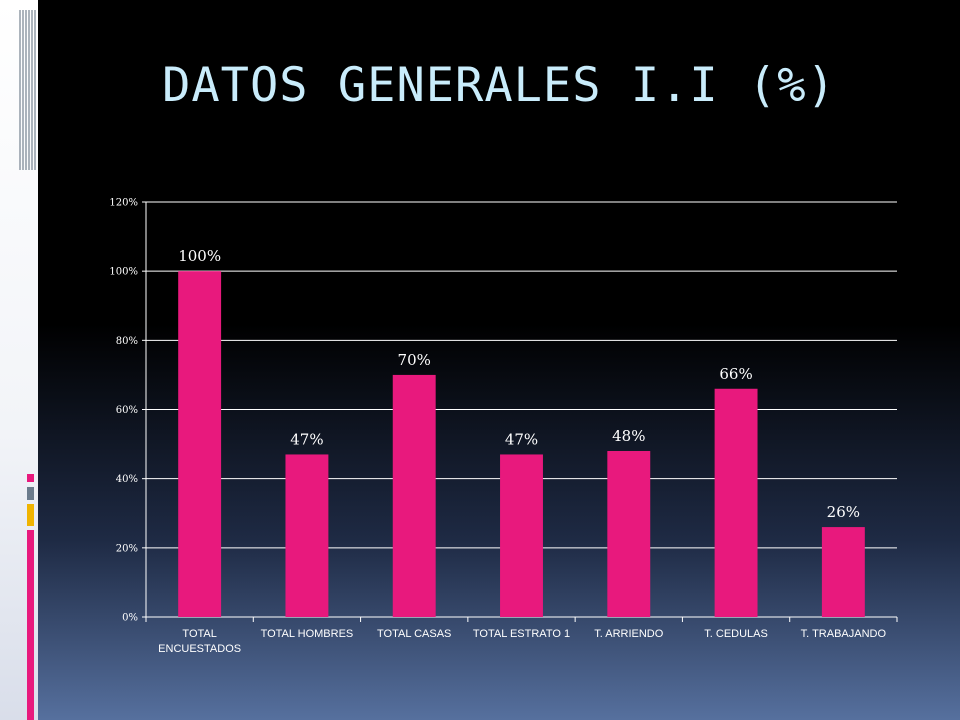  Describe the element at coordinates (521, 634) in the screenshot. I see `category-label: TOTAL ESTRATO 1` at that location.